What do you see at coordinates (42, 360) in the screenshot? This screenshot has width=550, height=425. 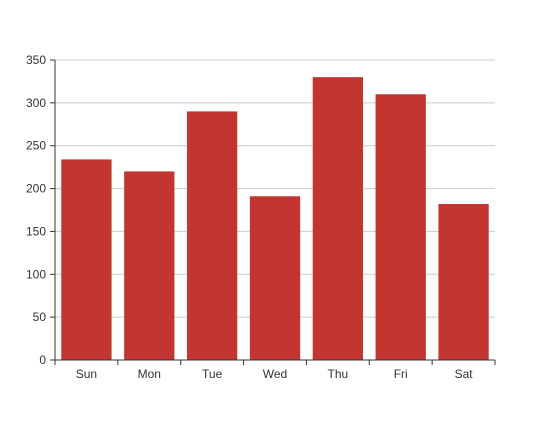 I see `y-tick-label: 0` at bounding box center [42, 360].